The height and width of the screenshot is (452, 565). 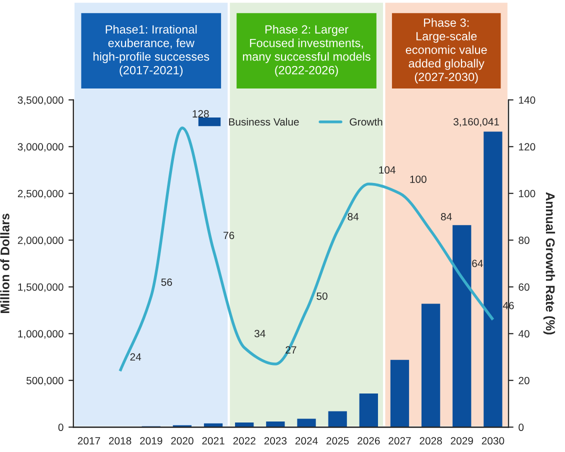 I want to click on y2-tick-label: 140, so click(x=527, y=100).